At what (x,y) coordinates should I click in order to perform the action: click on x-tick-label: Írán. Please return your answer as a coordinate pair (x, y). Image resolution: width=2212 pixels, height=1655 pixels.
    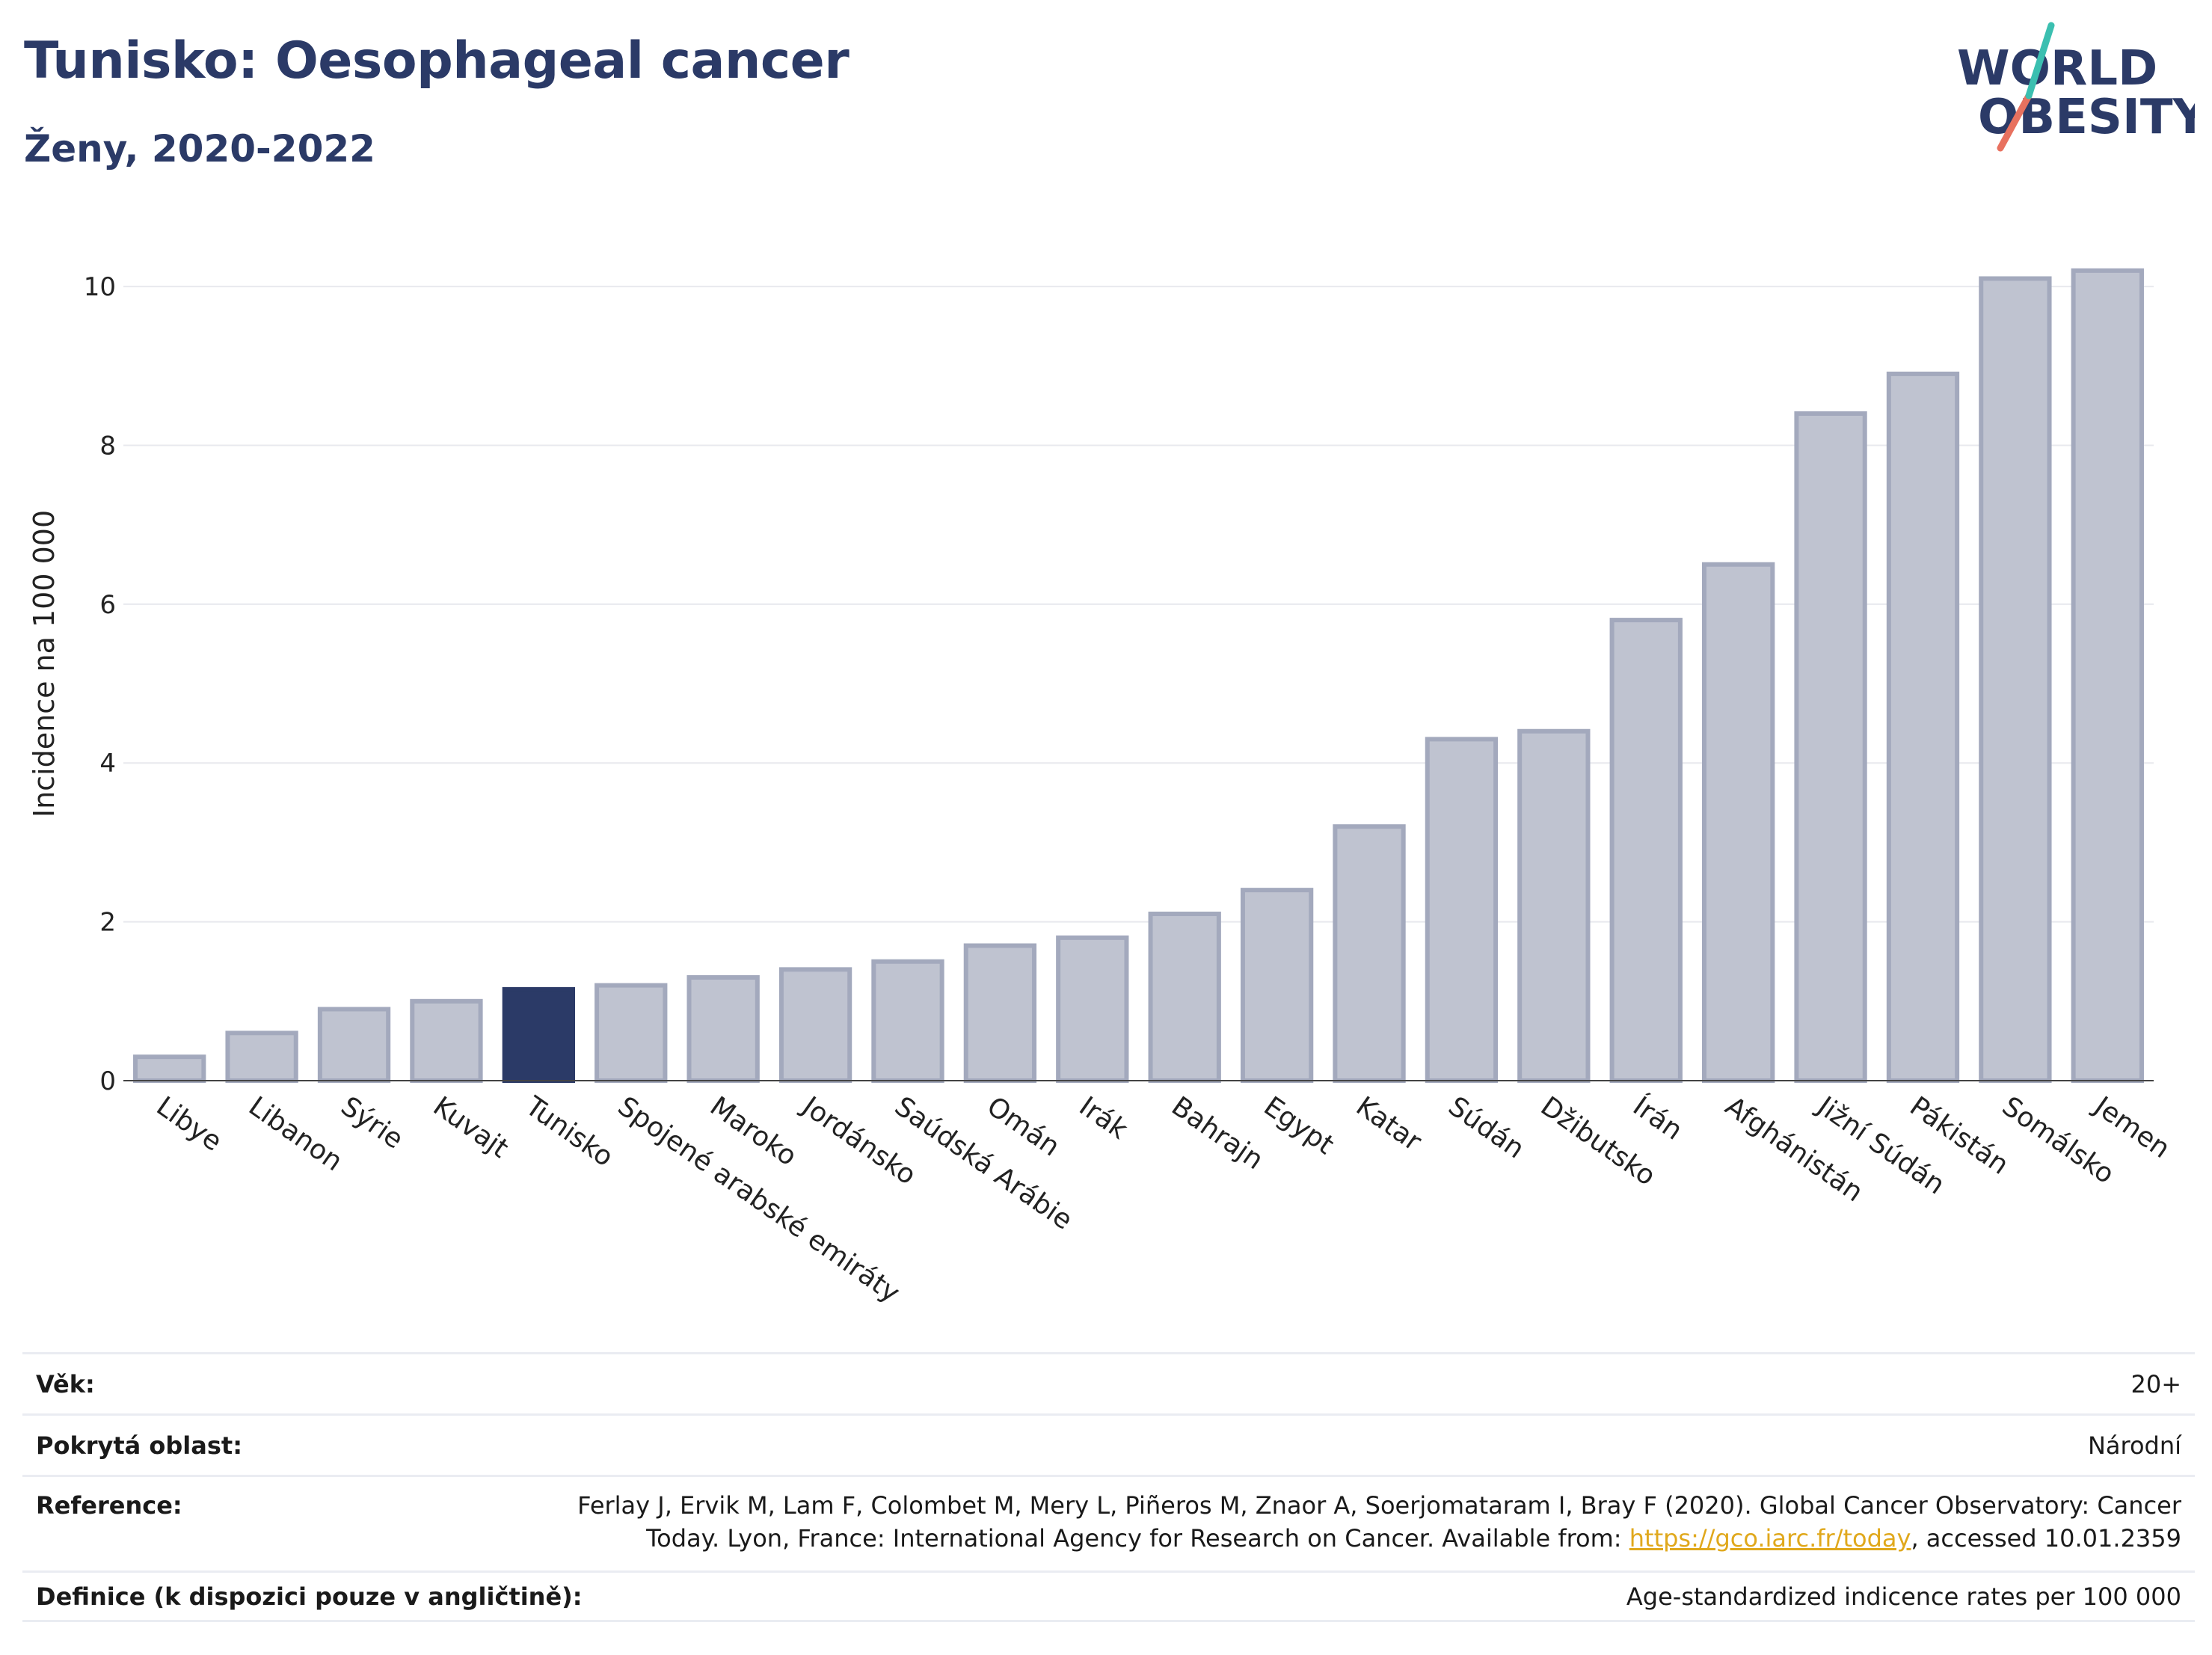
    Looking at the image, I should click on (1658, 1118).